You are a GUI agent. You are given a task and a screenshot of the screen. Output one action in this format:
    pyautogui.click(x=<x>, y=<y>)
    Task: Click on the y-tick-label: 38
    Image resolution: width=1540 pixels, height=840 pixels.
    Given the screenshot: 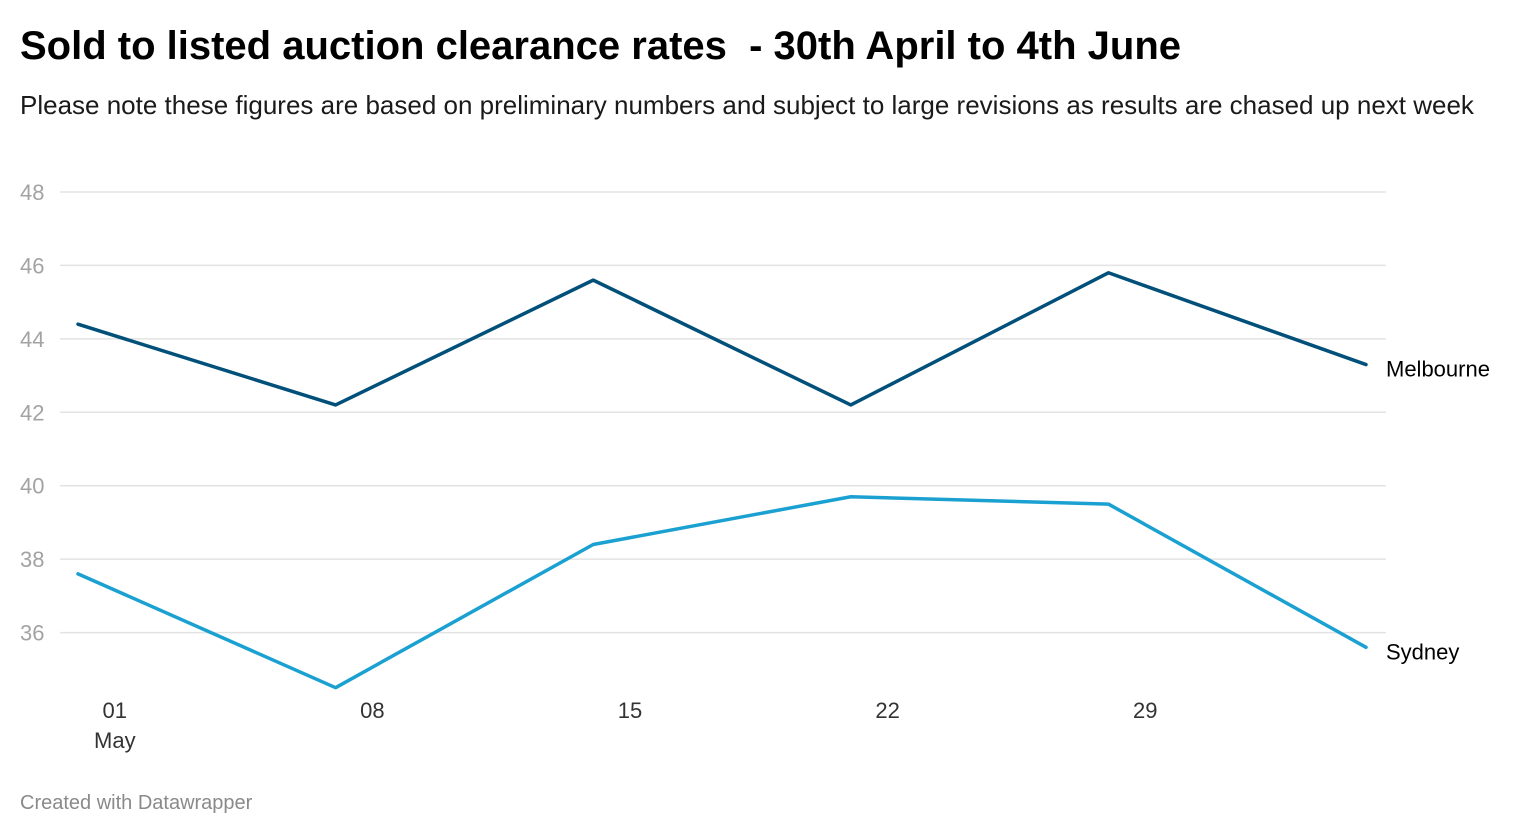 What is the action you would take?
    pyautogui.click(x=32, y=559)
    